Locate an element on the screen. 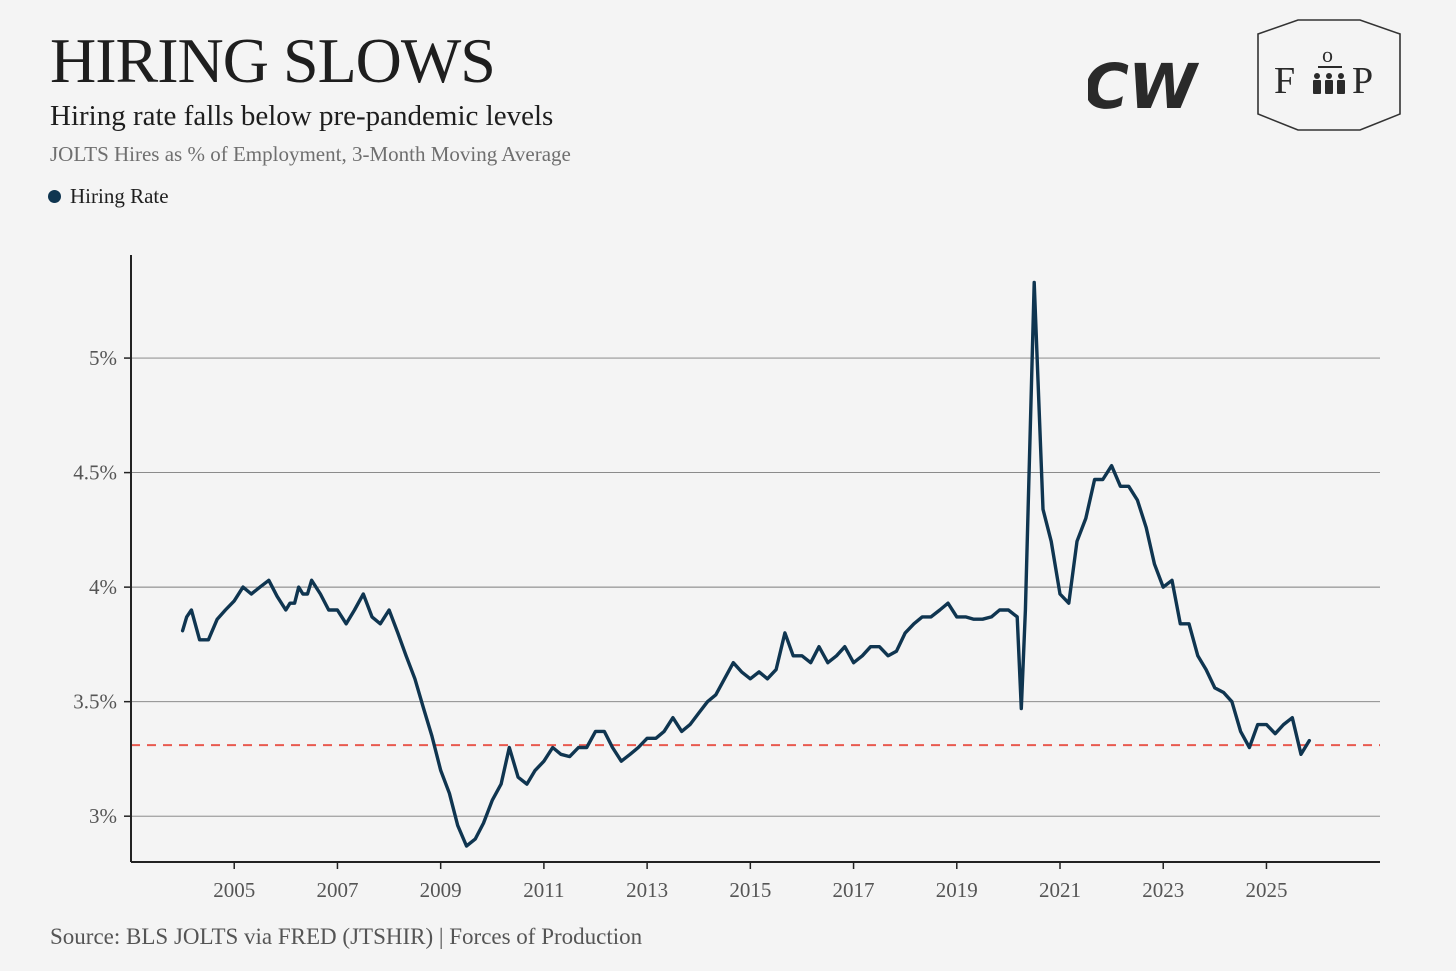  x-tick-label: 2019 is located at coordinates (957, 890).